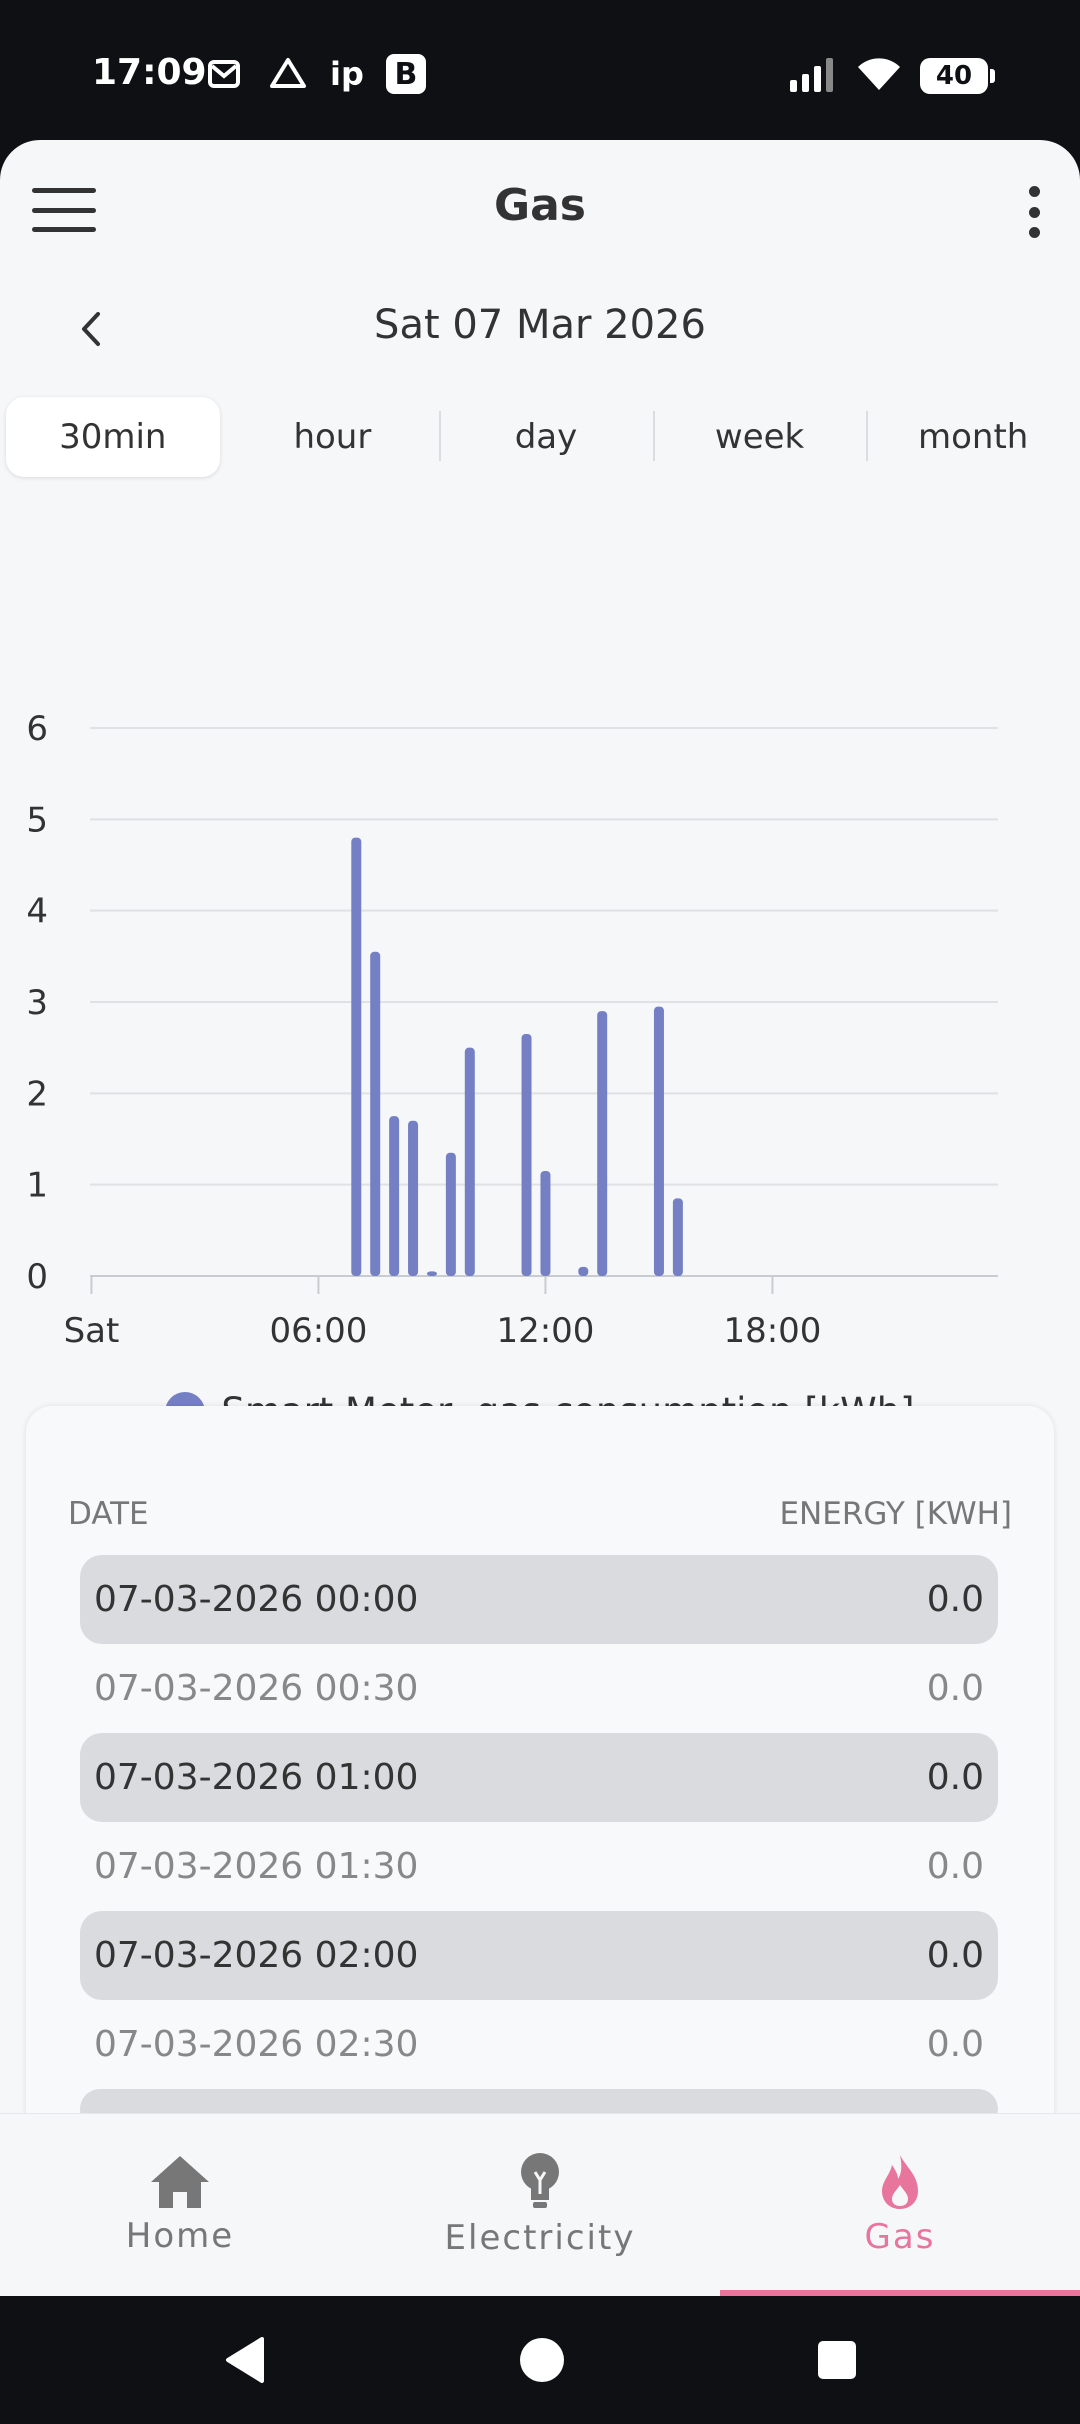  I want to click on back-triangle-icon, so click(245, 2360).